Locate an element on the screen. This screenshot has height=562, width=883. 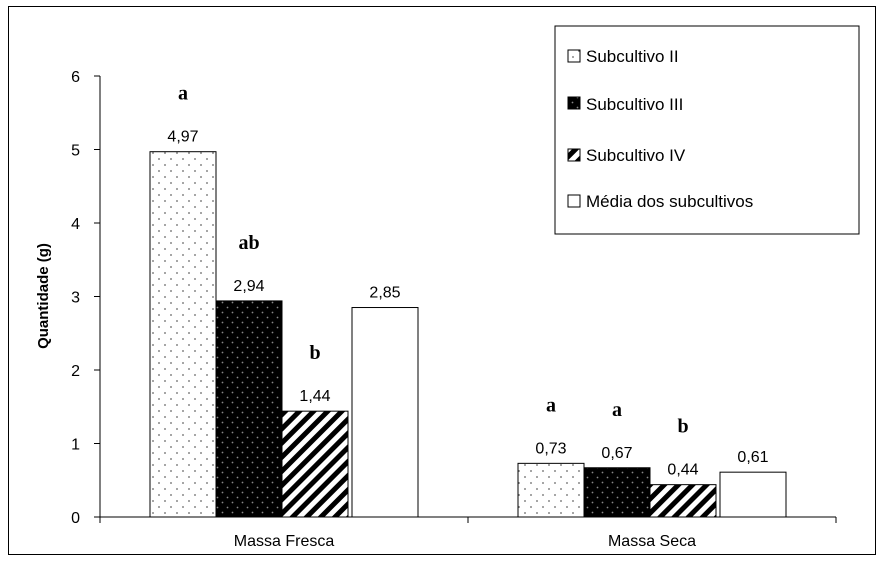
y-axis-title: Quantidade (g) is located at coordinates (43, 296).